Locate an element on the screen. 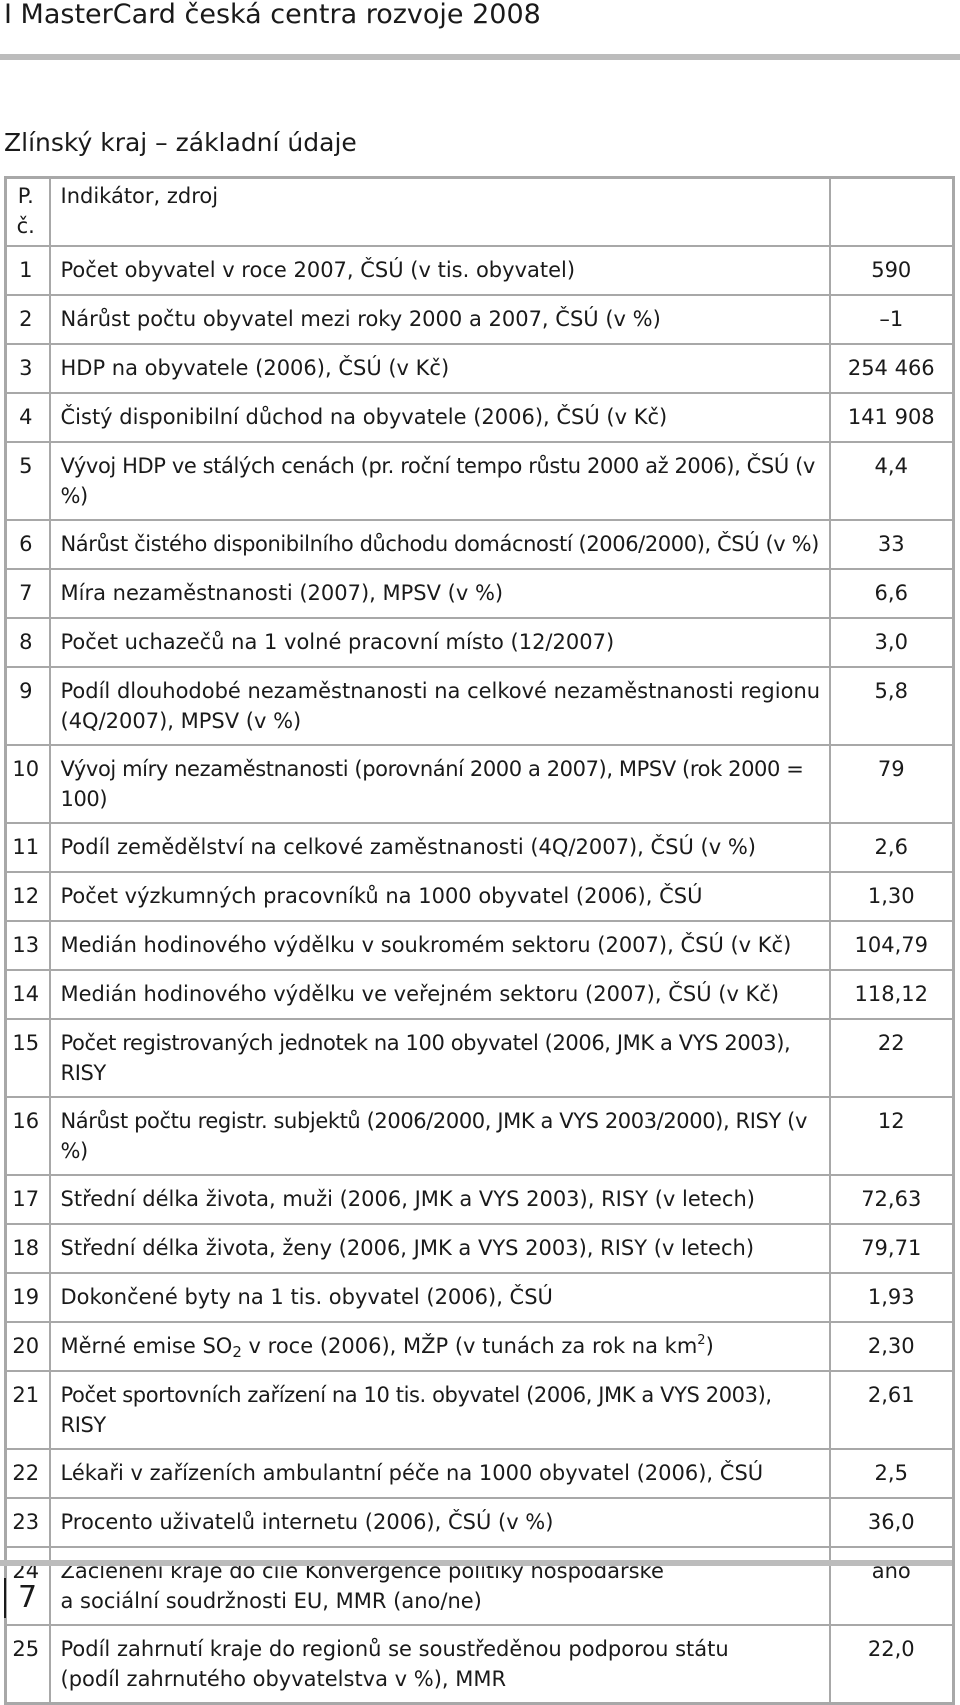 The width and height of the screenshot is (960, 1705). row-number: 6 is located at coordinates (27, 544).